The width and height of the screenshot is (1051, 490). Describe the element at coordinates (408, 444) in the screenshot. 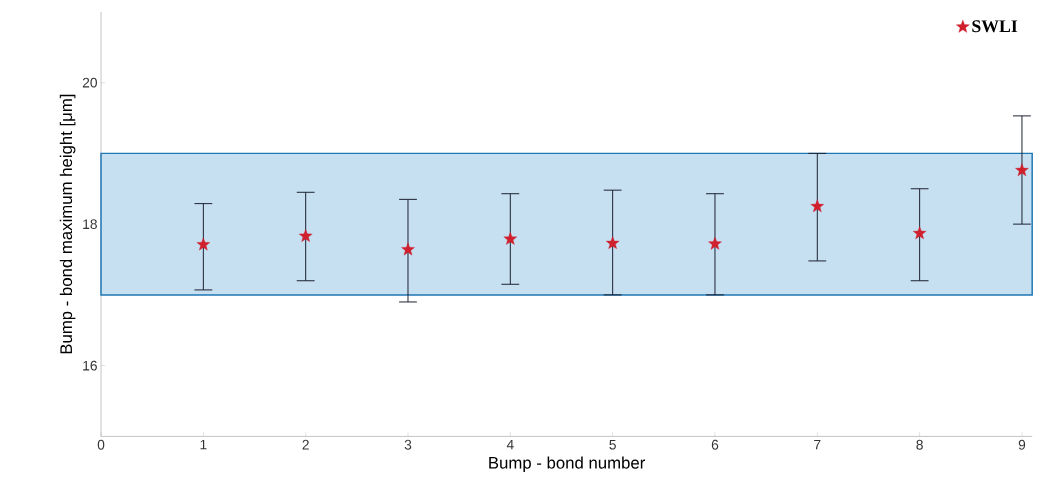

I see `x-tick-label: 3` at that location.